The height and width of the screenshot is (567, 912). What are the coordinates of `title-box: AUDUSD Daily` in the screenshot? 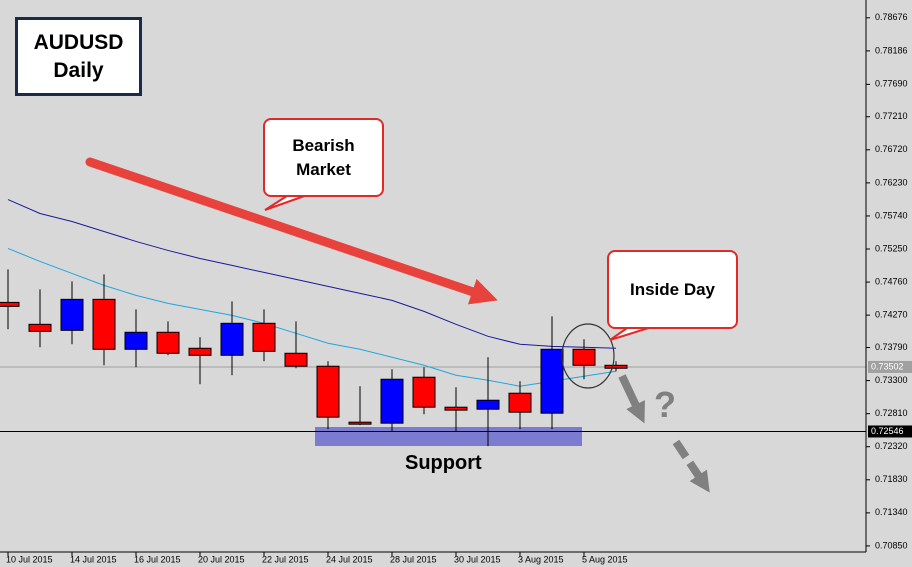 It's located at (78, 56).